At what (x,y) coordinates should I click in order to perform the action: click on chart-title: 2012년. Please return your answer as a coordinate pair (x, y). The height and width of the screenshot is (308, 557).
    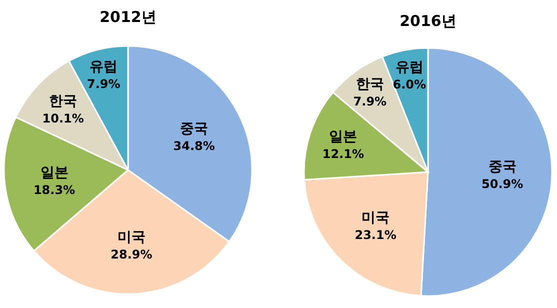
    Looking at the image, I should click on (128, 17).